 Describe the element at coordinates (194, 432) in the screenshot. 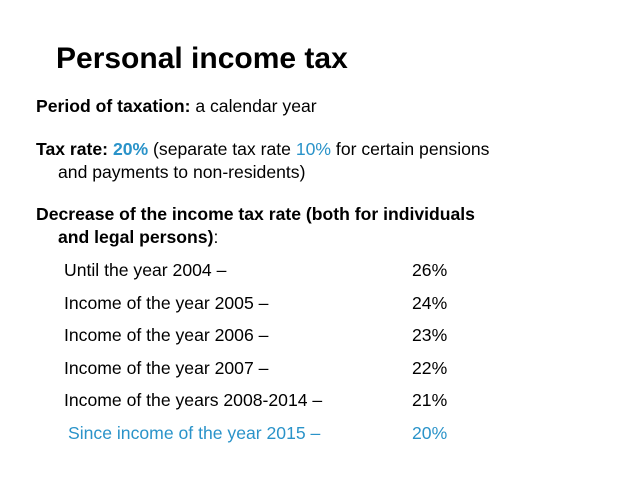

I see `rate-label: Since income of the year 2015 –` at that location.